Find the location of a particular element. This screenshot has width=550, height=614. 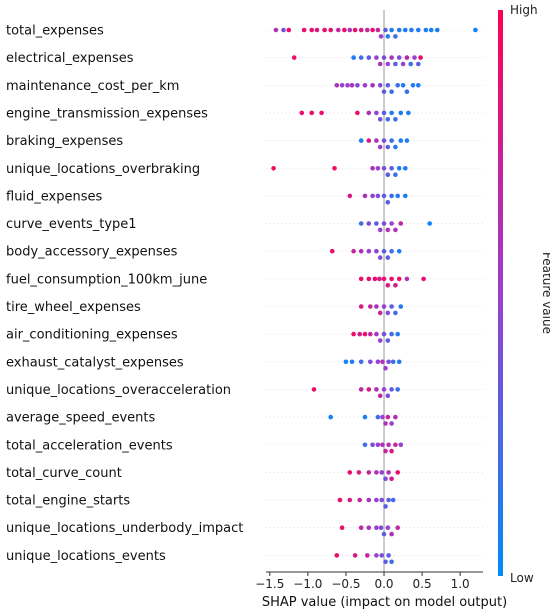

colorbar: High Low Feature value is located at coordinates (524, 294).